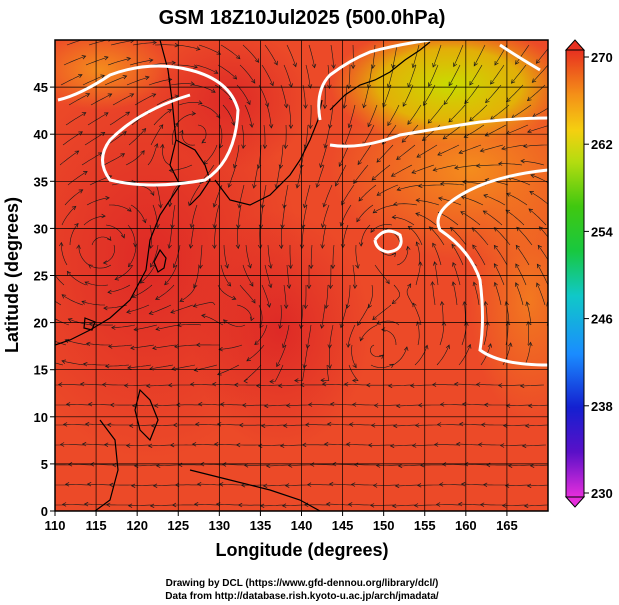 This screenshot has height=605, width=619. Describe the element at coordinates (374, 80) in the screenshot. I see `contour-northeast-upper` at that location.